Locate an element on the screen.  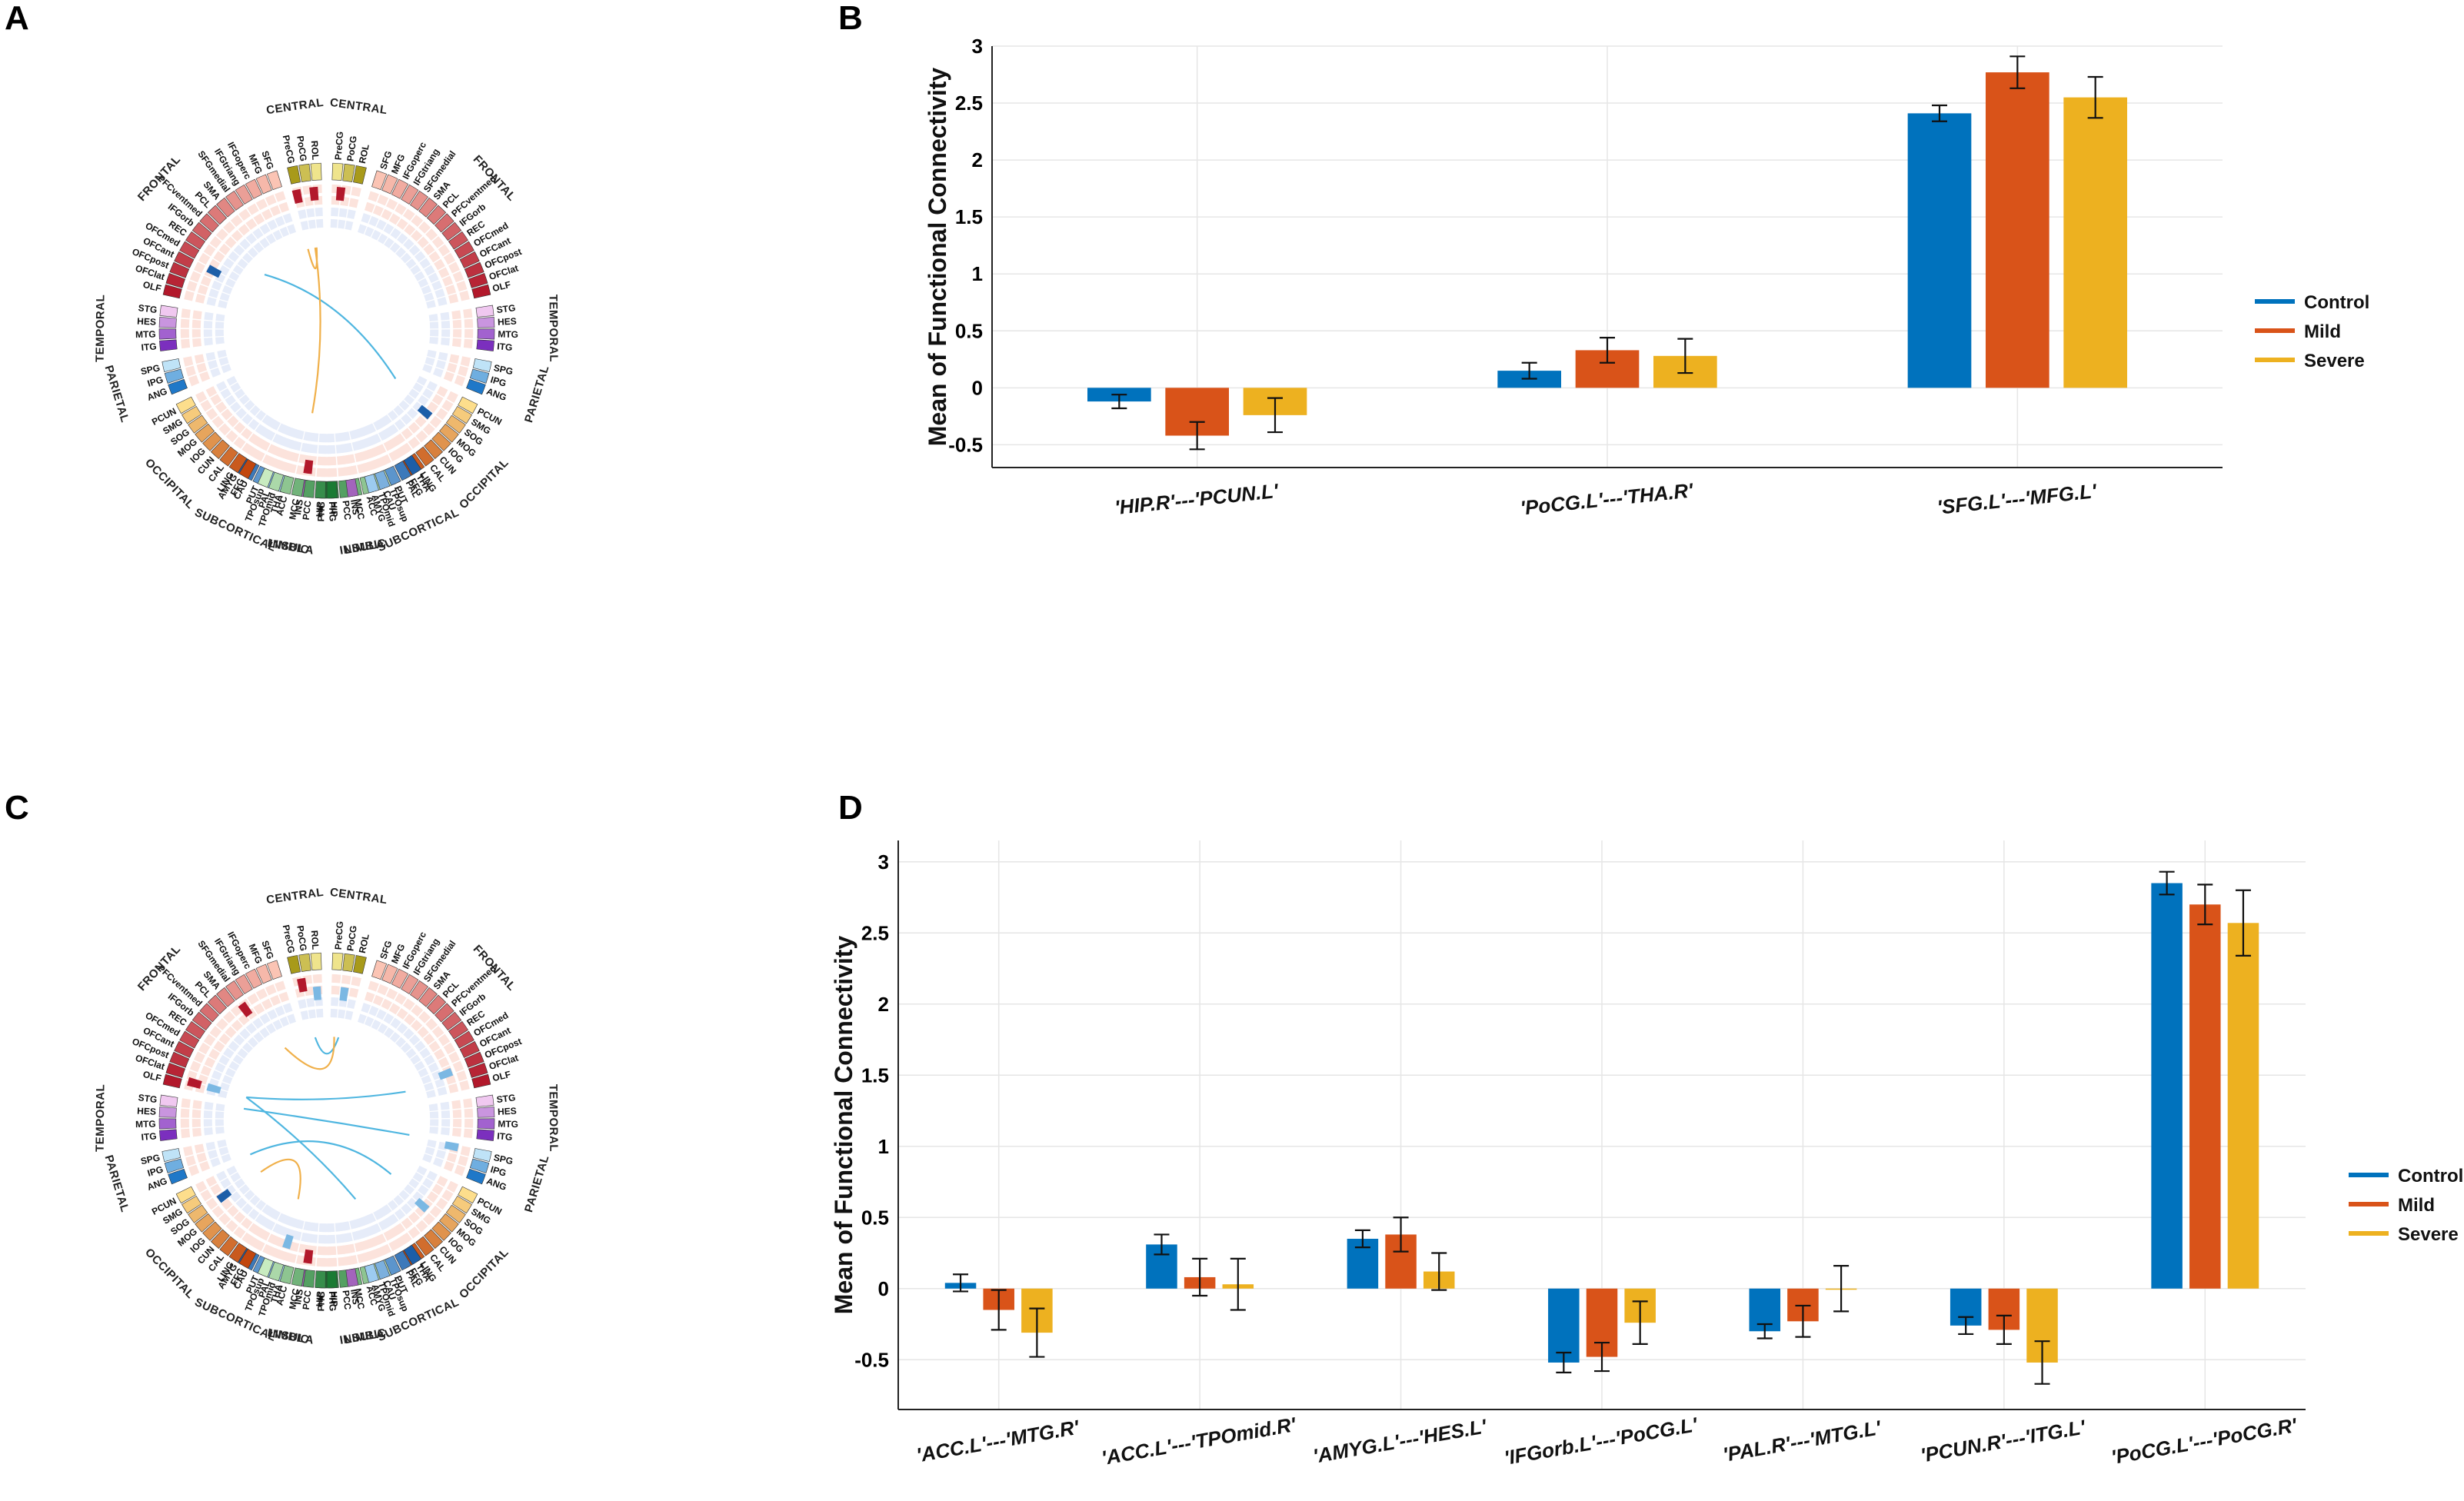
y-tick-label: 1.5 is located at coordinates (969, 217).